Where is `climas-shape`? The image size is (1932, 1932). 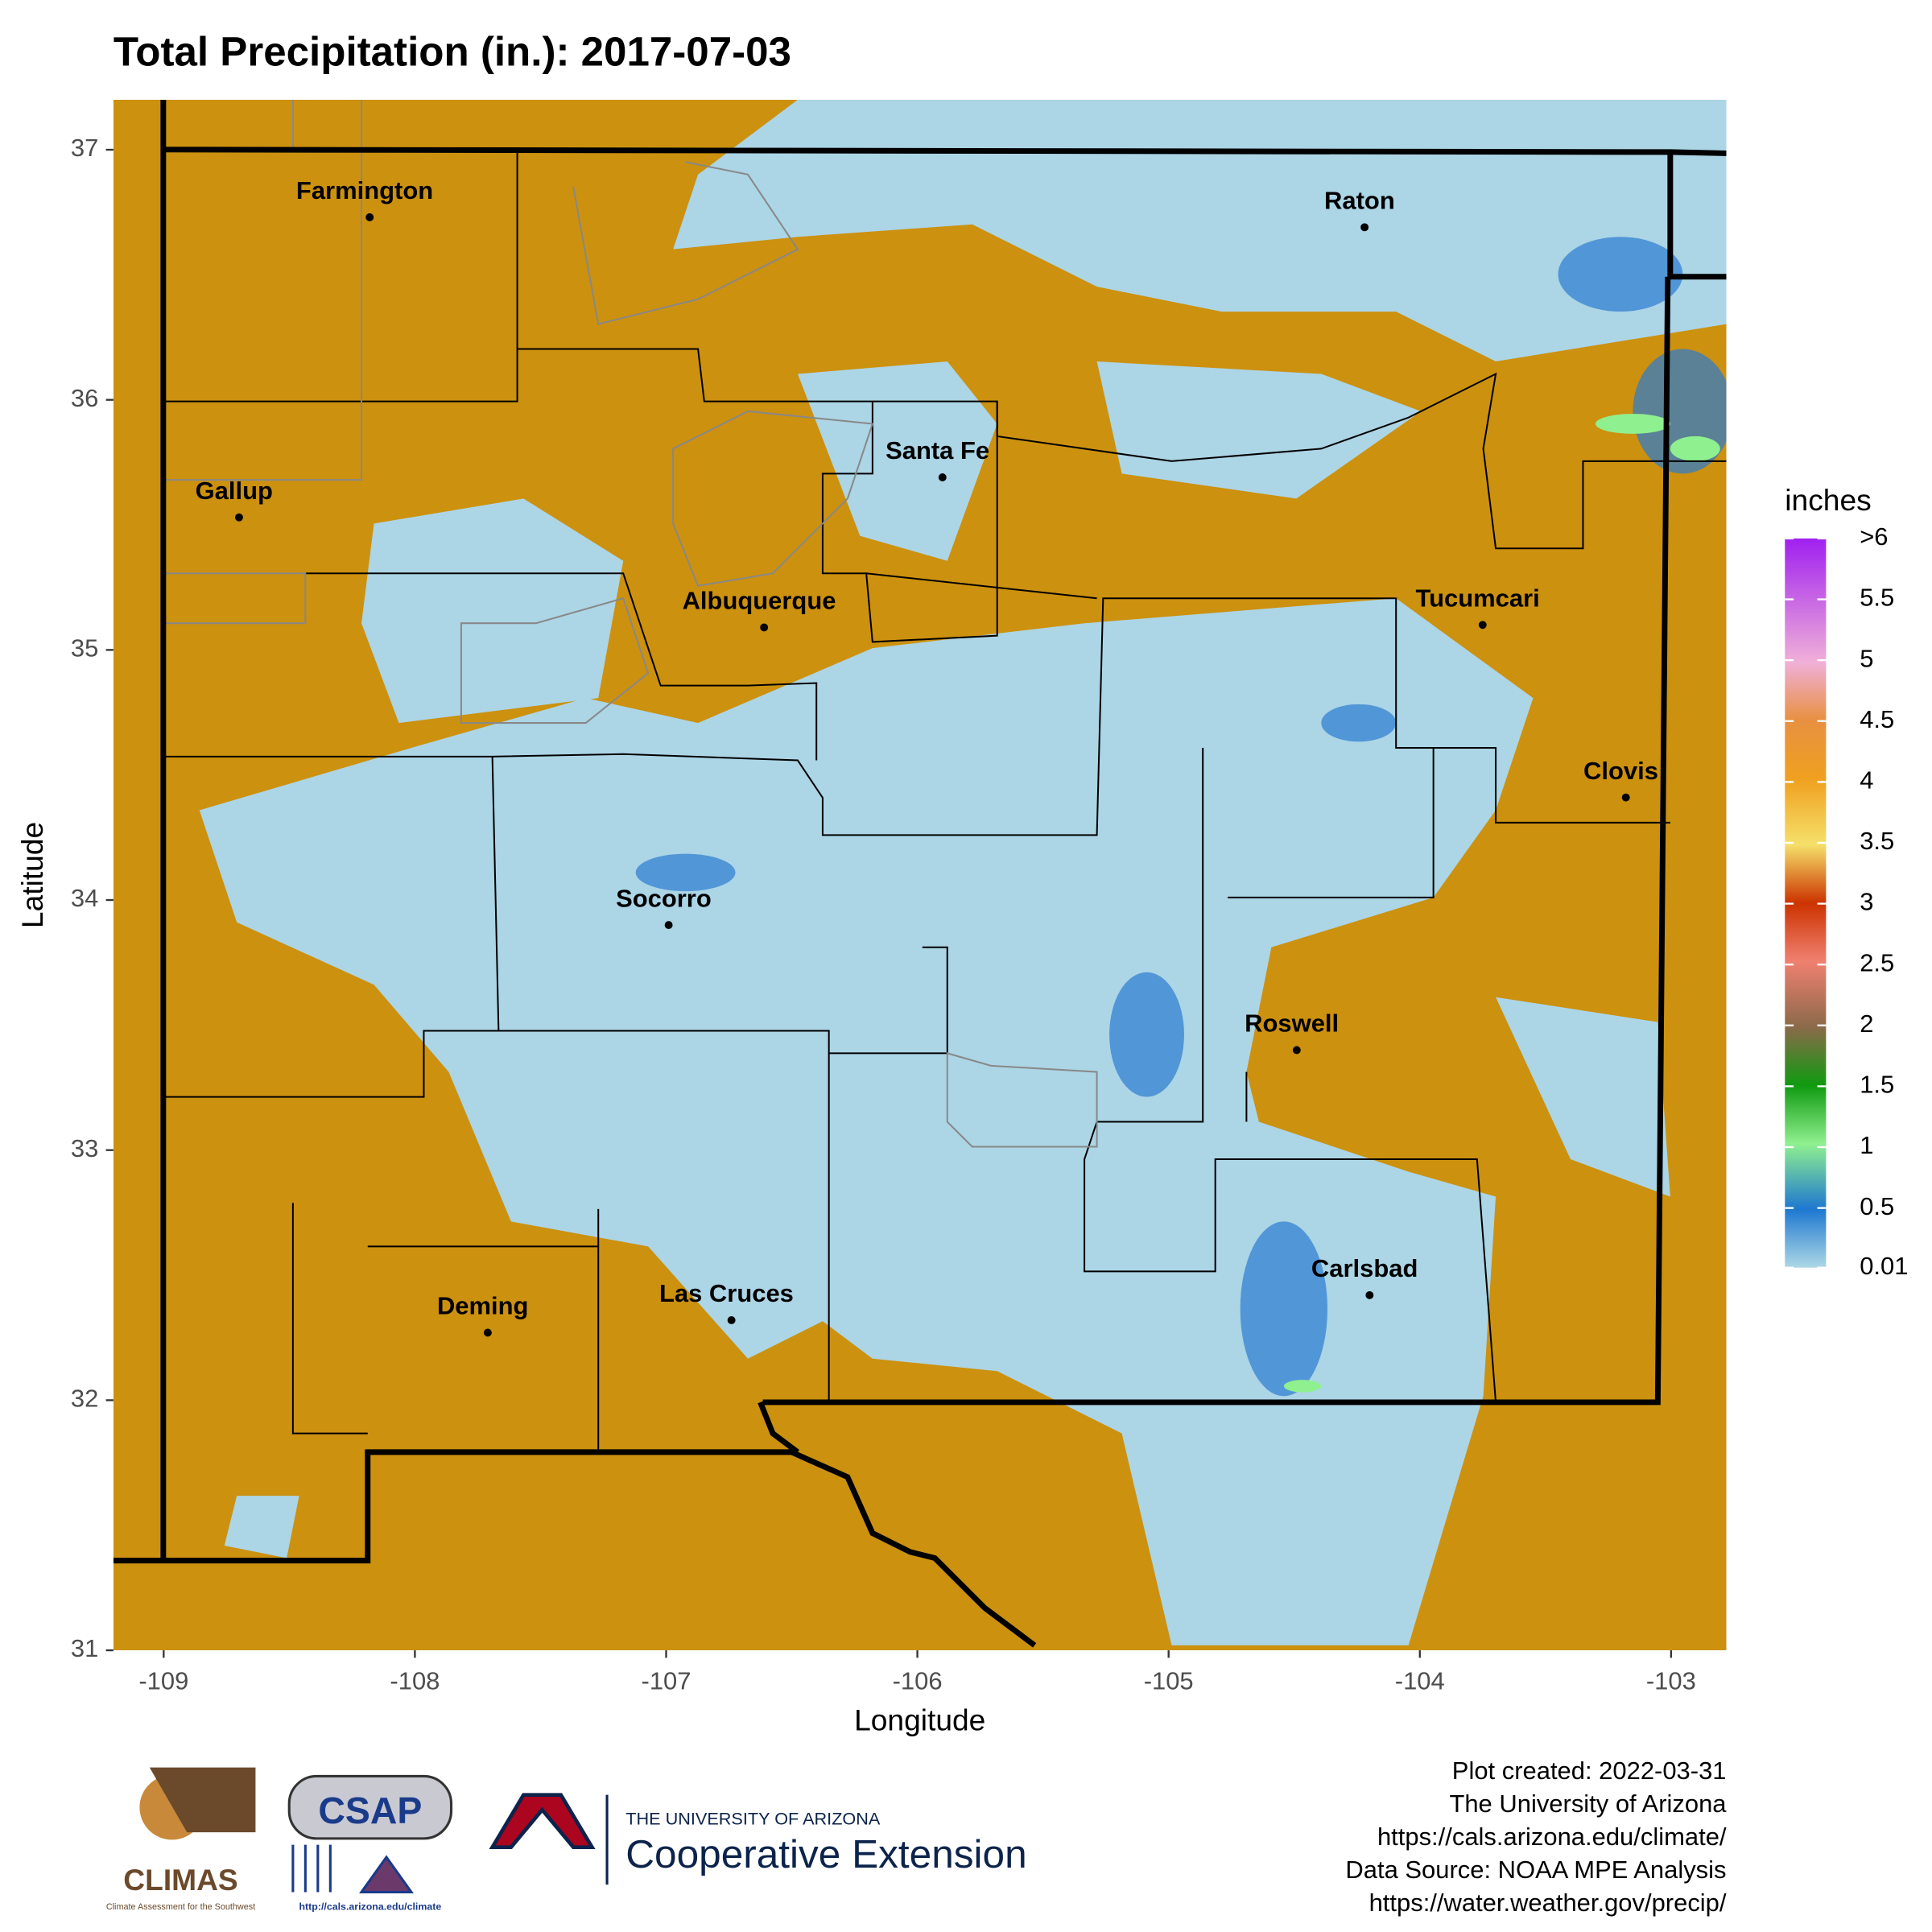 climas-shape is located at coordinates (202, 1800).